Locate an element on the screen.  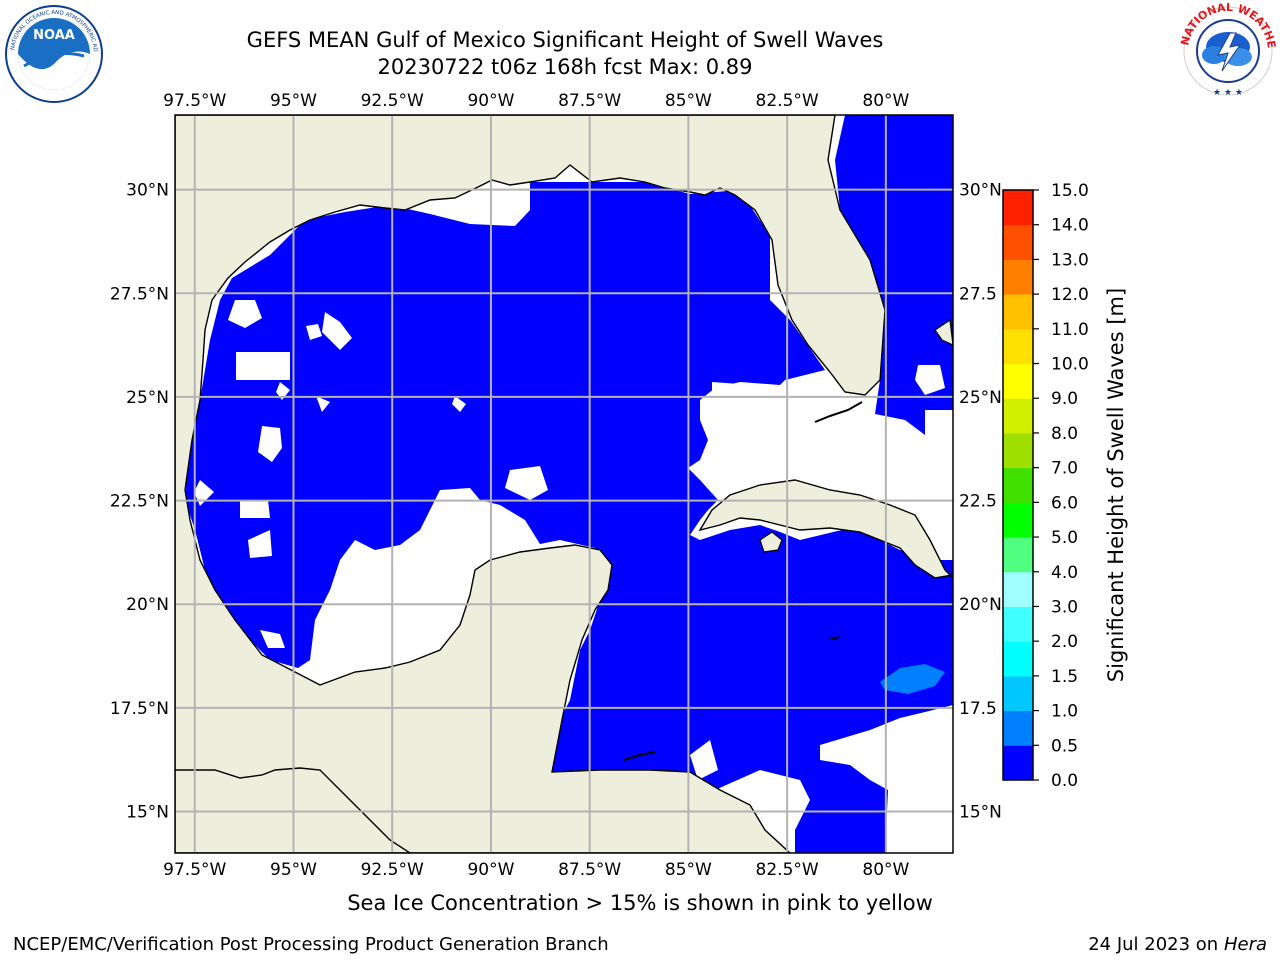
colorbar-tick-label: 6.0 is located at coordinates (1064, 503).